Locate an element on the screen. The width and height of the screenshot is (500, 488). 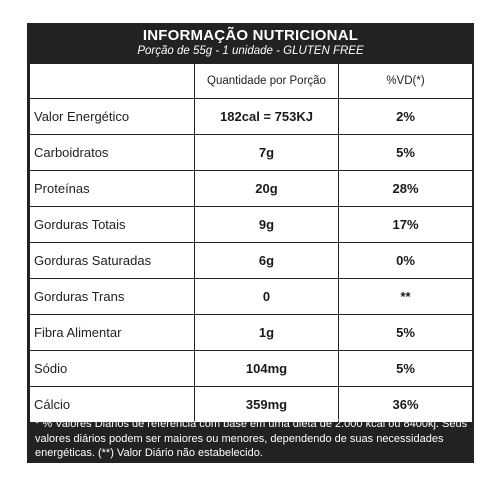
table-row: Proteínas 20g 28% is located at coordinates (251, 188).